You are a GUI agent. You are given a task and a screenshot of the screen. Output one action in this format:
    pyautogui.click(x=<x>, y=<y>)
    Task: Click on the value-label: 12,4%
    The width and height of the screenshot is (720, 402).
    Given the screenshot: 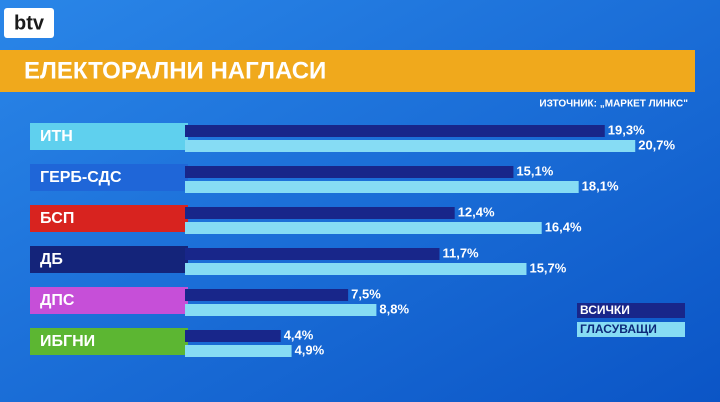 What is the action you would take?
    pyautogui.click(x=476, y=211)
    